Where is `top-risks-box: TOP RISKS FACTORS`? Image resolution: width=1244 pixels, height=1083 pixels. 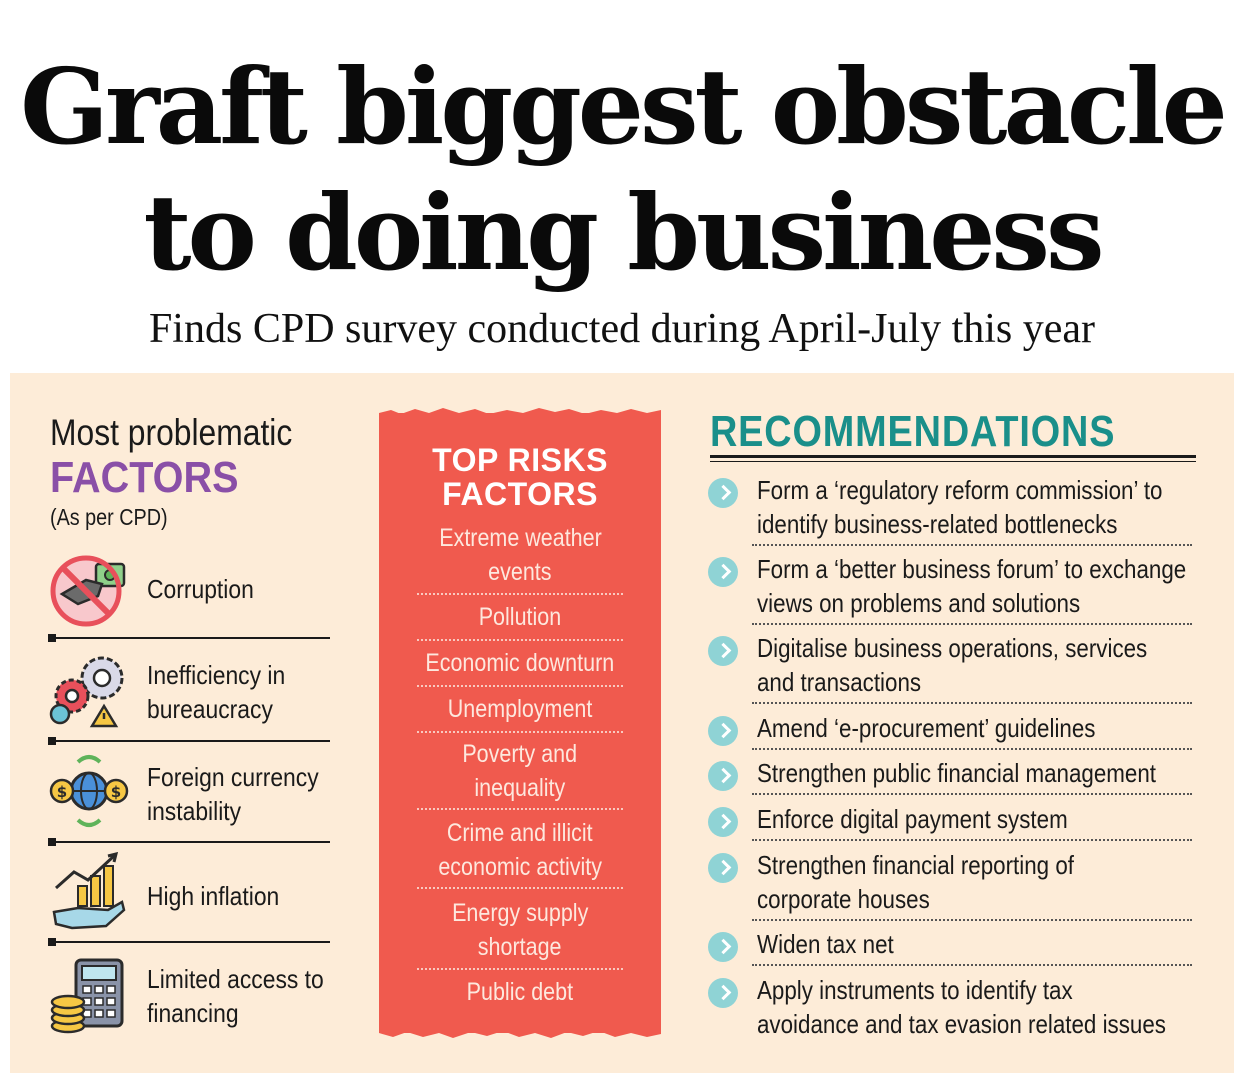
top-risks-box: TOP RISKS FACTORS is located at coordinates (520, 723).